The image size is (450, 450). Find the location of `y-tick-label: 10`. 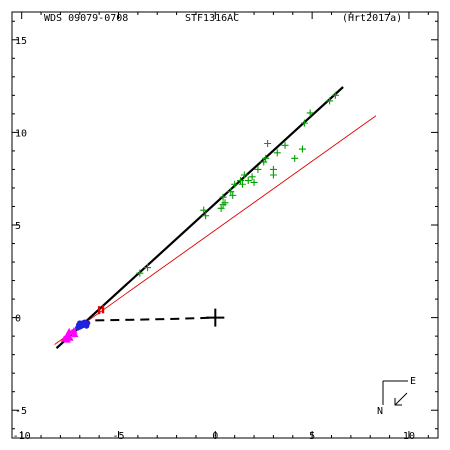

y-tick-label: 10 is located at coordinates (21, 133).